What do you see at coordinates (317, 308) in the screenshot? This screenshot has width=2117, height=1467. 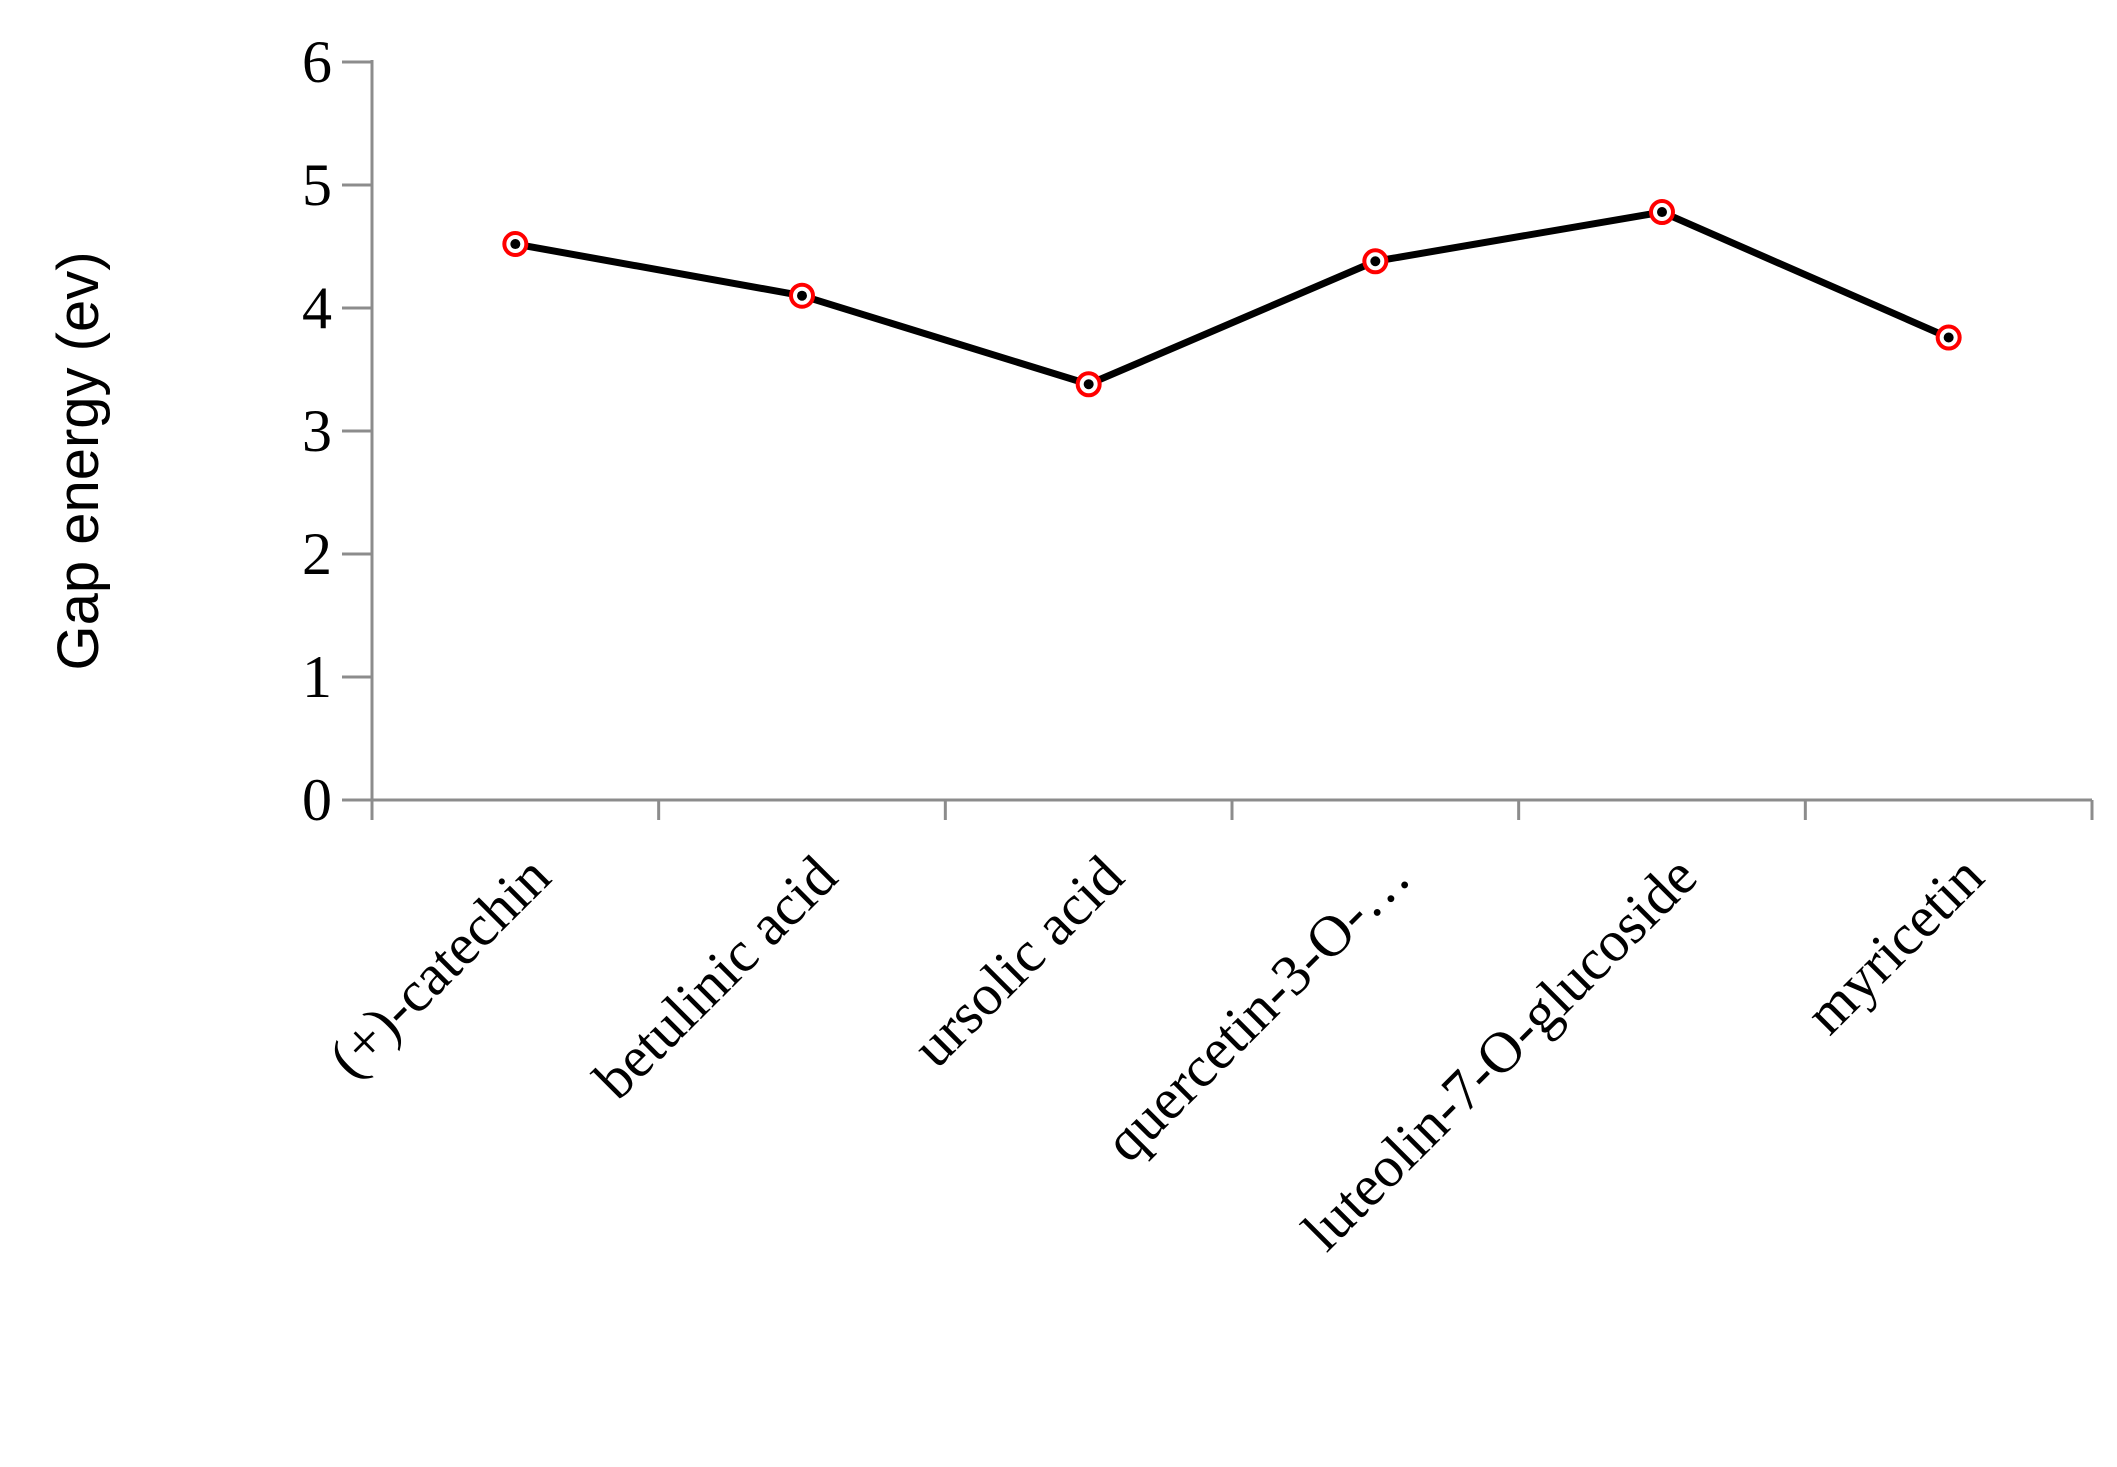 I see `y-tick-label: 4` at bounding box center [317, 308].